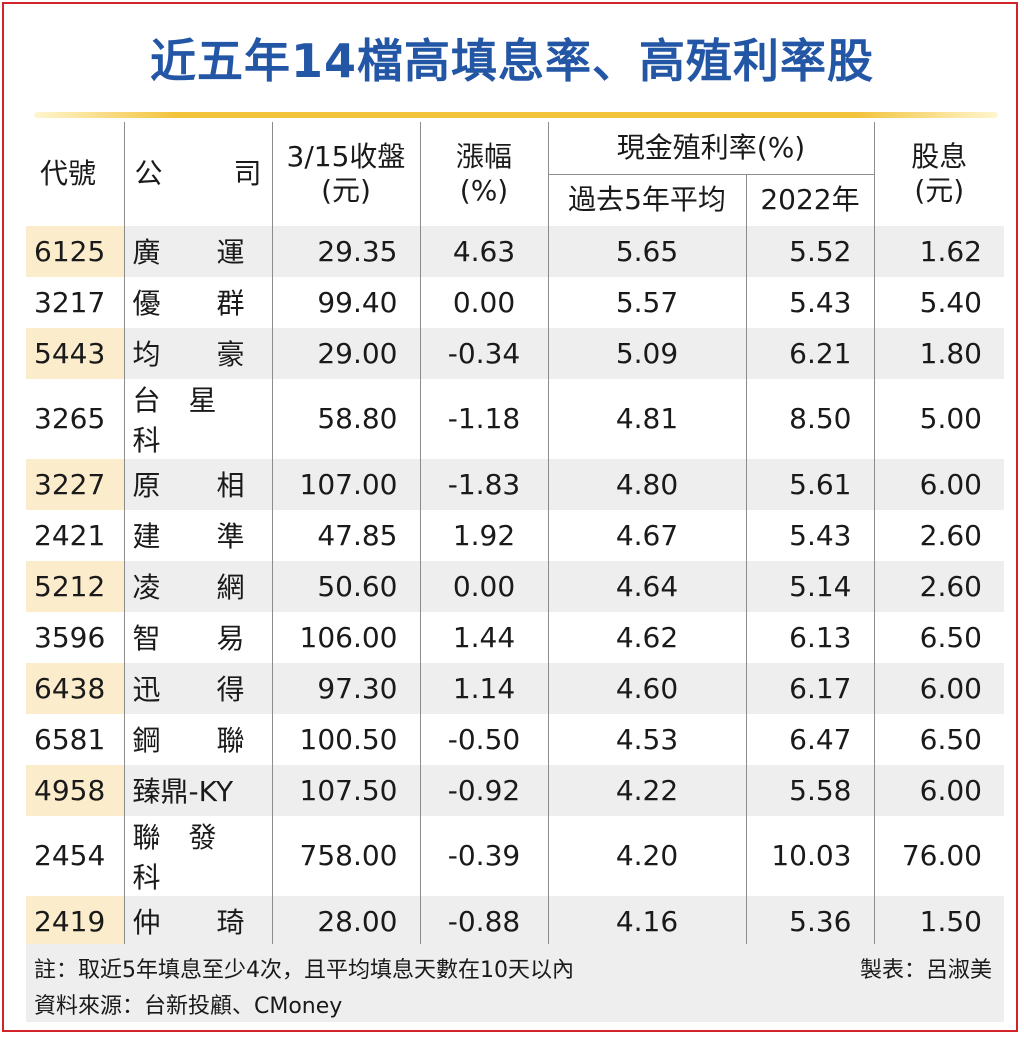 This screenshot has width=1024, height=1038. What do you see at coordinates (483, 637) in the screenshot?
I see `cell-change: 1.44` at bounding box center [483, 637].